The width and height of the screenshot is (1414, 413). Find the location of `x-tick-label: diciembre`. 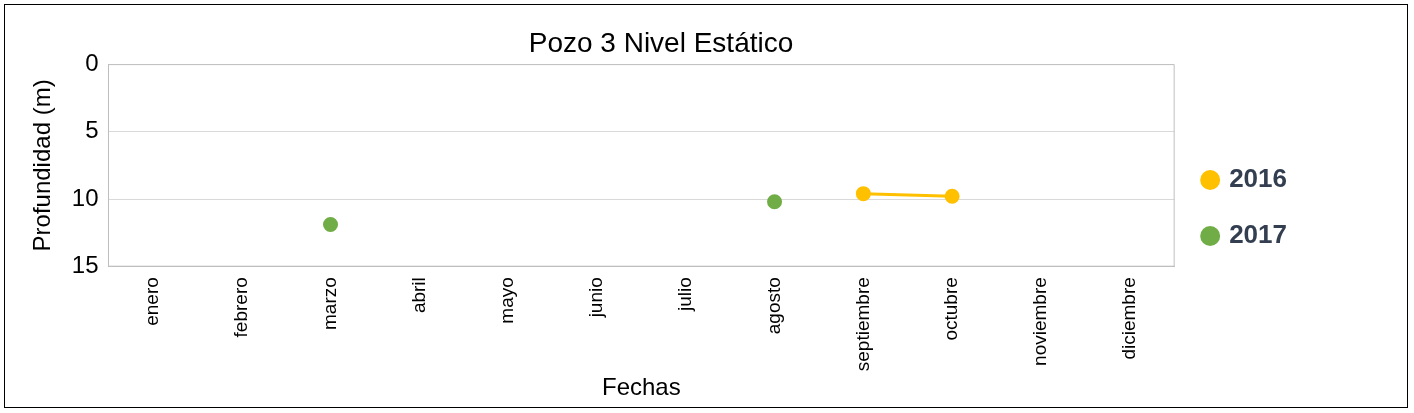

x-tick-label: diciembre is located at coordinates (1128, 318).